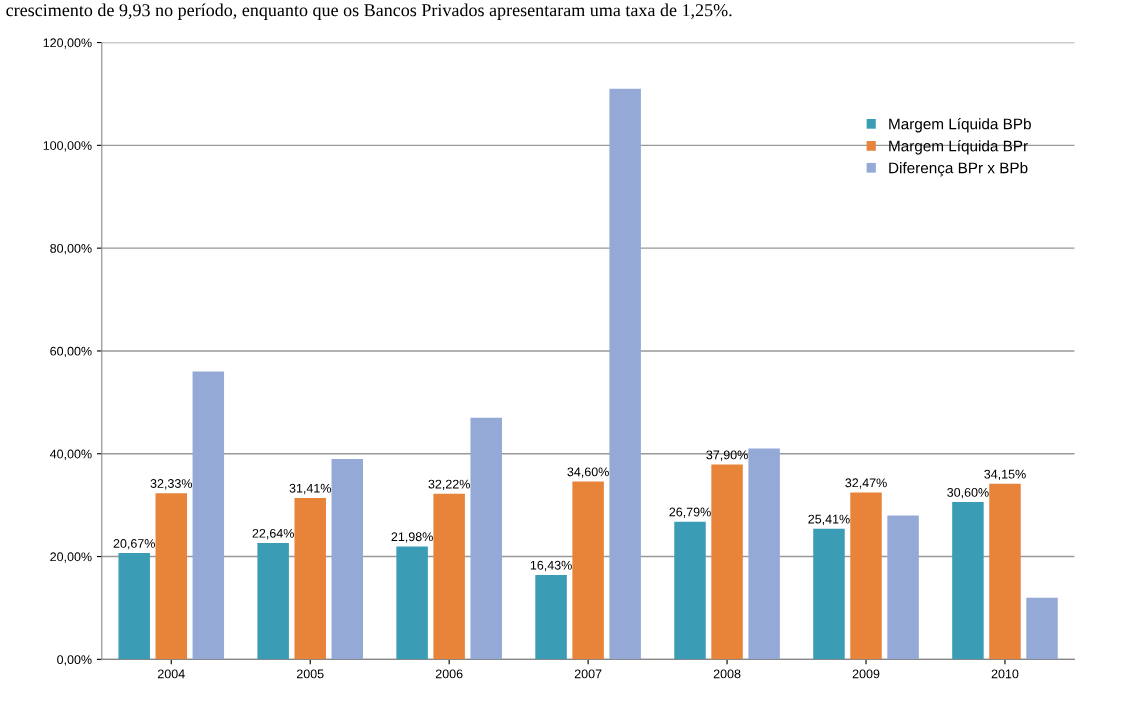 Image resolution: width=1131 pixels, height=709 pixels. I want to click on data-label: 20,67%, so click(134, 544).